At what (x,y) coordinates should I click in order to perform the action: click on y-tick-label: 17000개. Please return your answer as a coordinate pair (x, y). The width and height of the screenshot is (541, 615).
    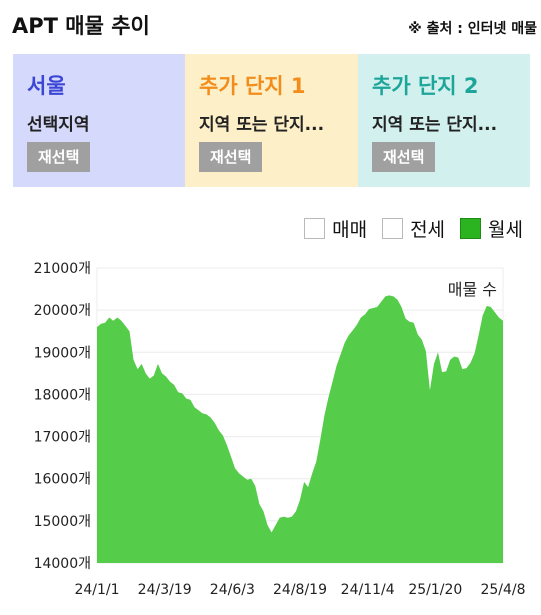
    Looking at the image, I should click on (62, 438).